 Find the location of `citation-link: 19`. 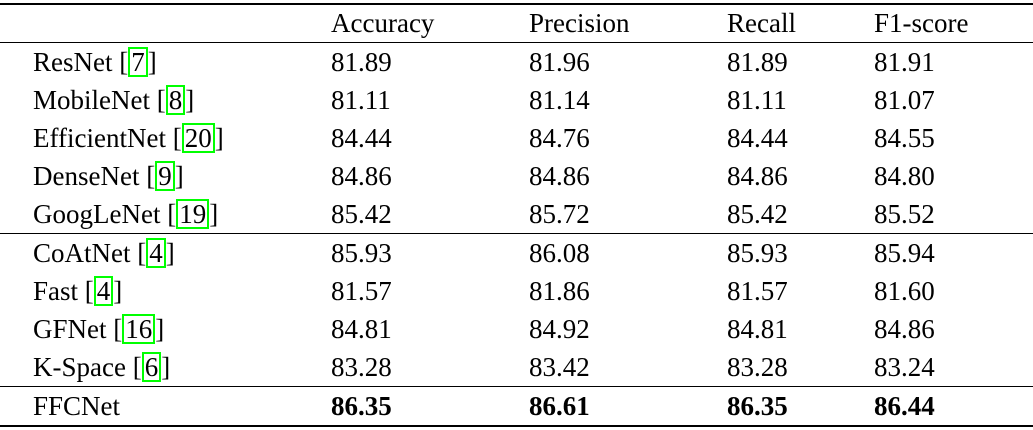

citation-link: 19 is located at coordinates (193, 213).